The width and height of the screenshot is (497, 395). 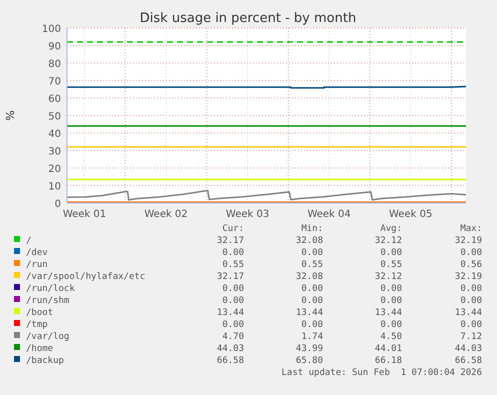 I want to click on legend-label: /backup, so click(x=45, y=361).